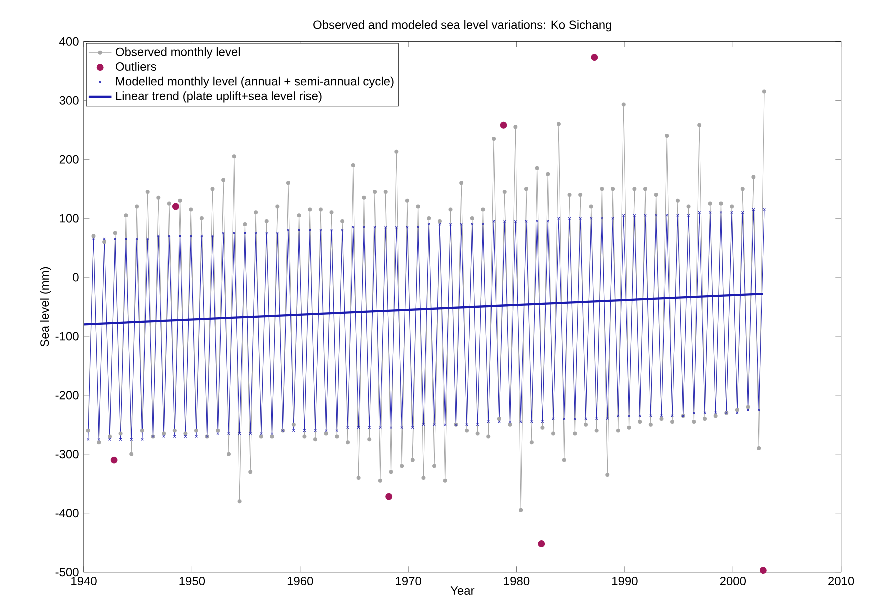  I want to click on y-tick-label: 300, so click(69, 100).